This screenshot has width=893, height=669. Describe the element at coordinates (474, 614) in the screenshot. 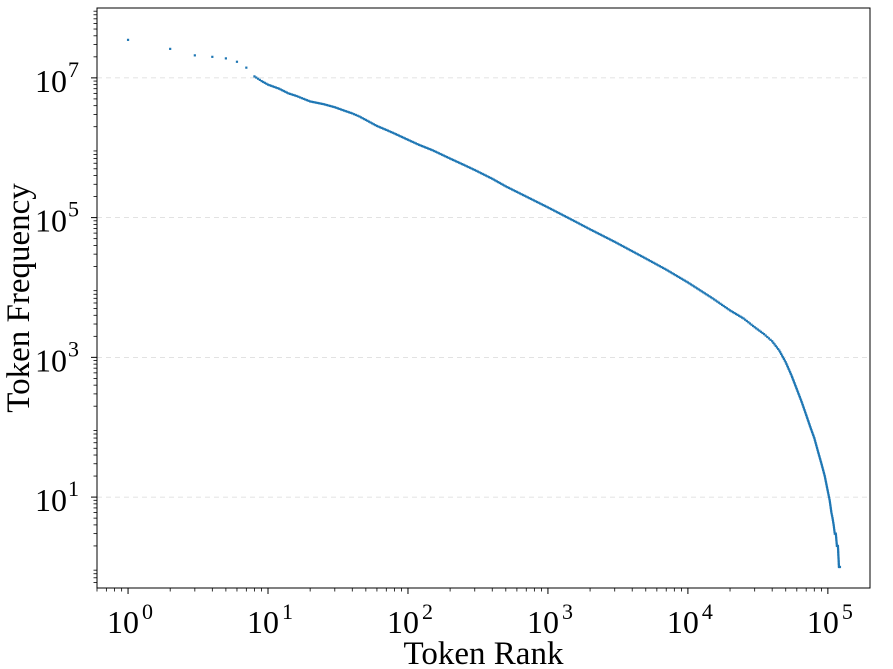

I see `x-axis-ticks: 10 0 10 1 10 2 10 3 10 4 10 5` at that location.